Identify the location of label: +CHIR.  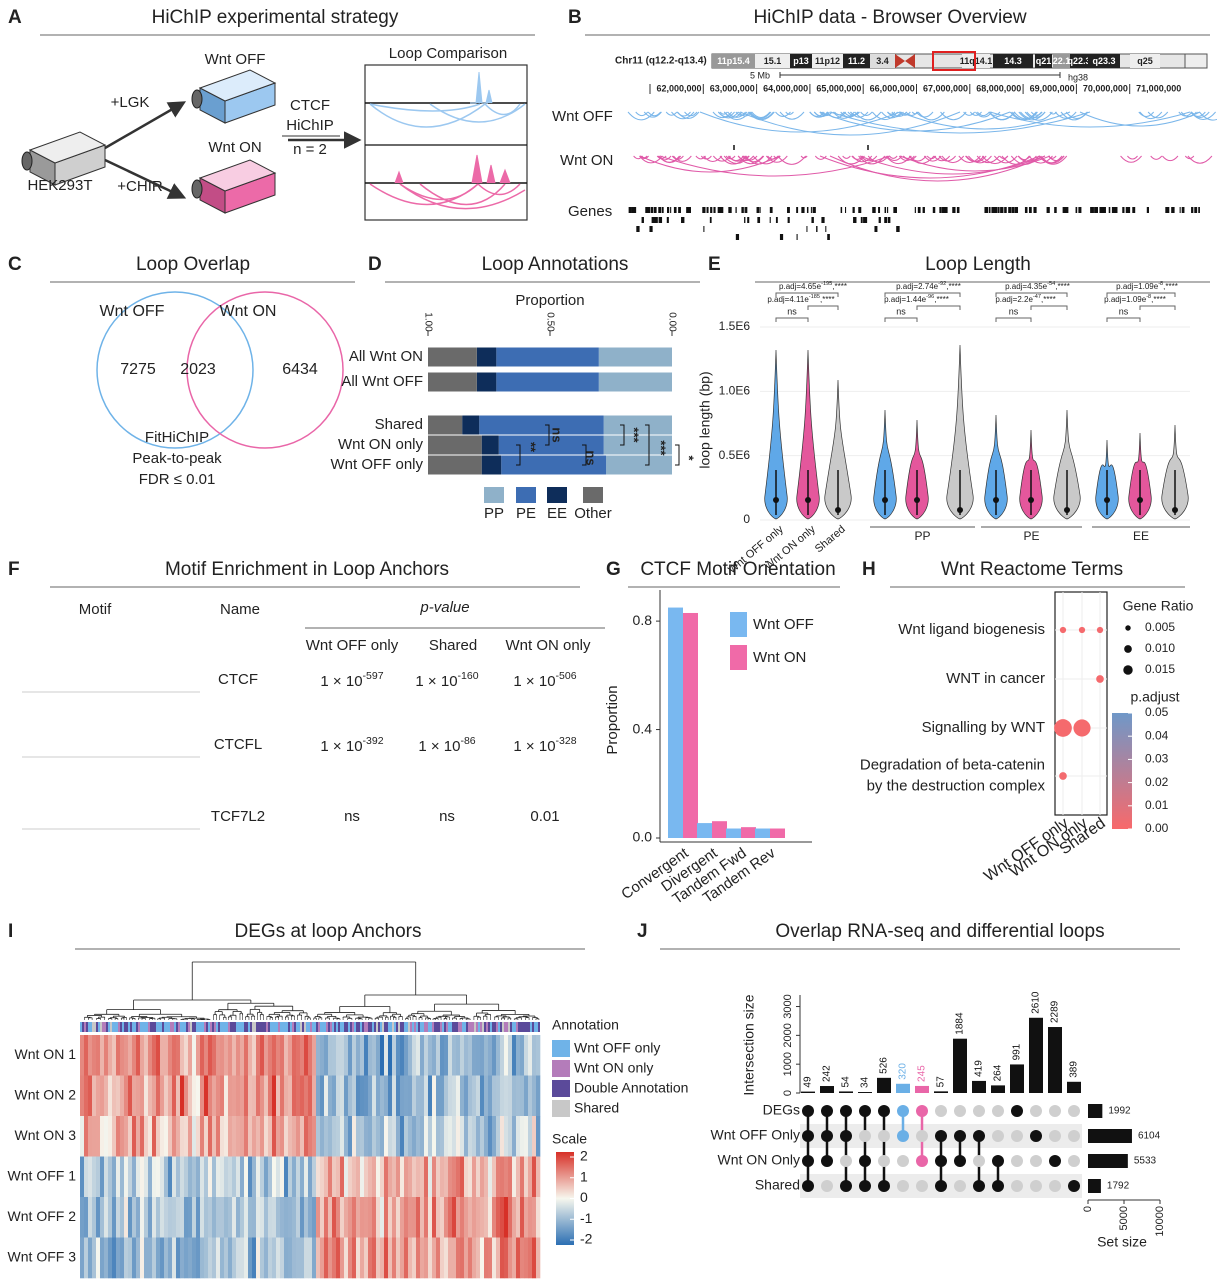
(140, 186).